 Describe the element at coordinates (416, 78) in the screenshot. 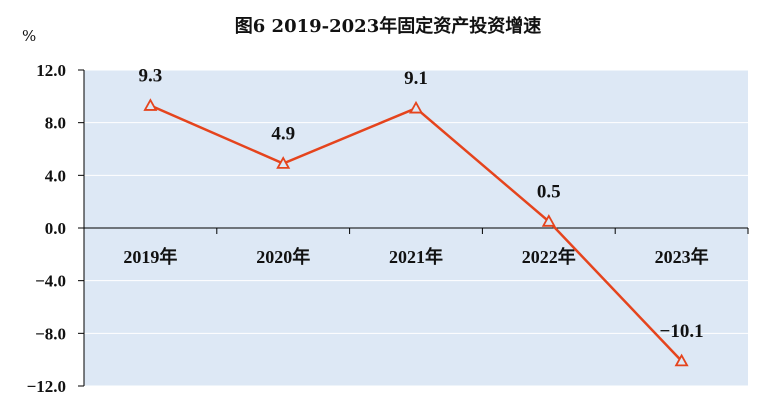

I see `data-label: 9.1` at that location.